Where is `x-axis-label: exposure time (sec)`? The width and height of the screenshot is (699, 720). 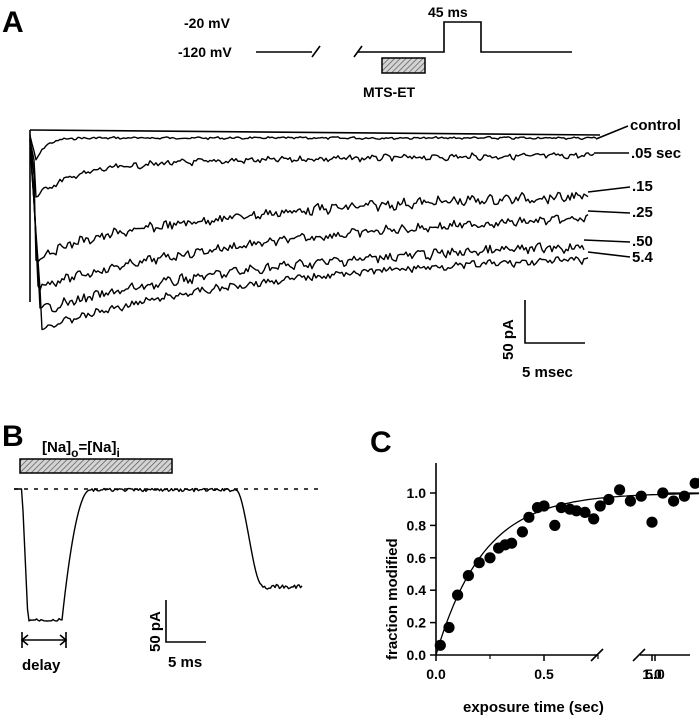 x-axis-label: exposure time (sec) is located at coordinates (533, 707).